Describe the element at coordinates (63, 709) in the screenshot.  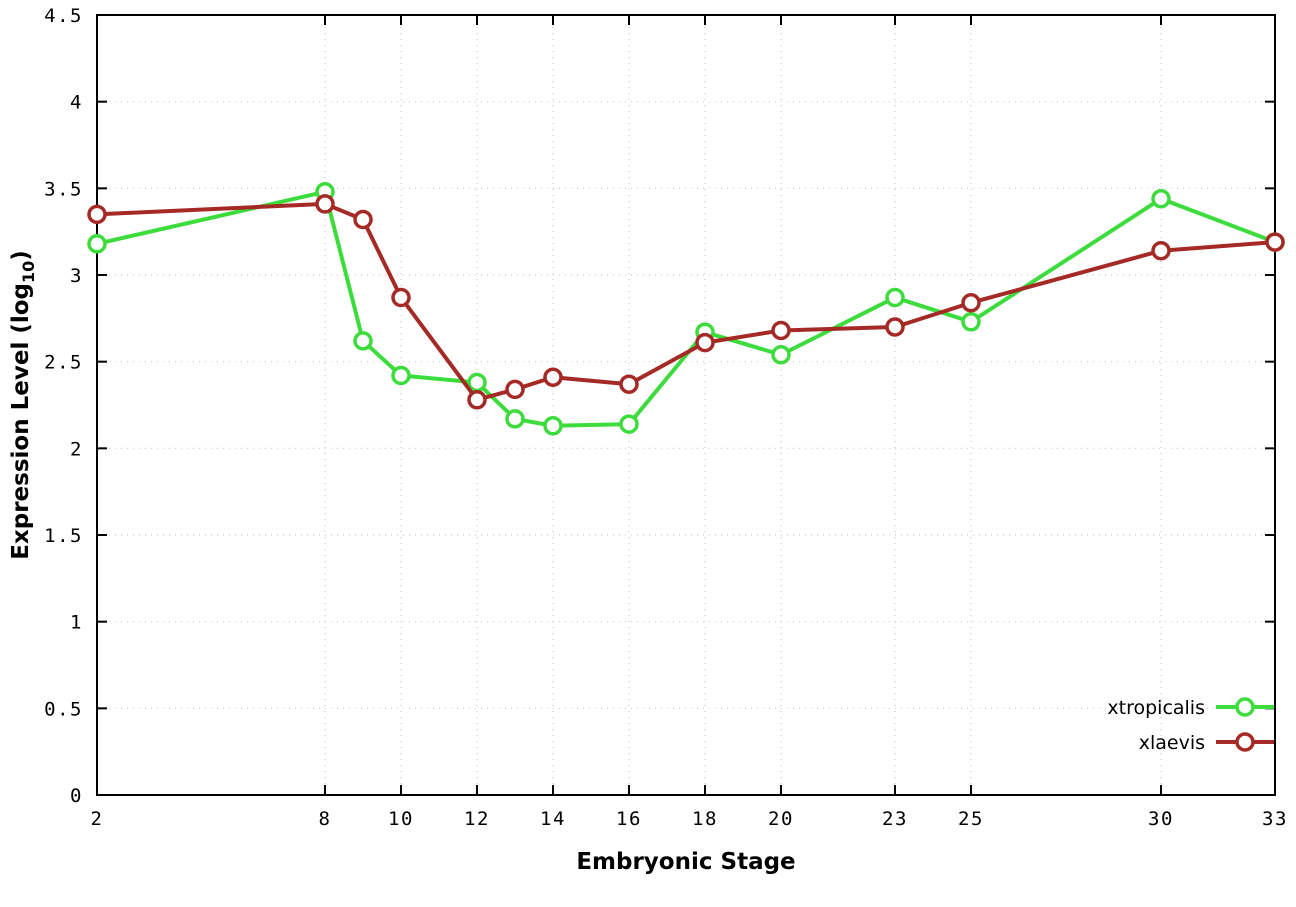
I see `y-tick-label: 0.5` at that location.